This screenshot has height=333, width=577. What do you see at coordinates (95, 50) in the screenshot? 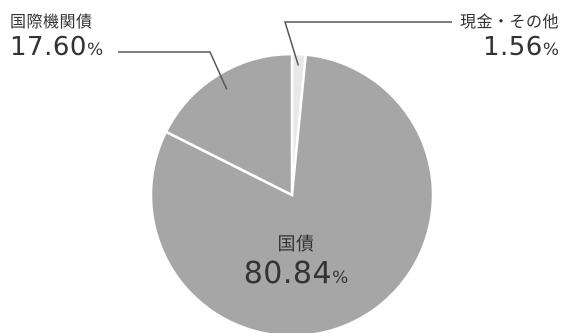
I see `slice-unit-international-bonds: %` at bounding box center [95, 50].